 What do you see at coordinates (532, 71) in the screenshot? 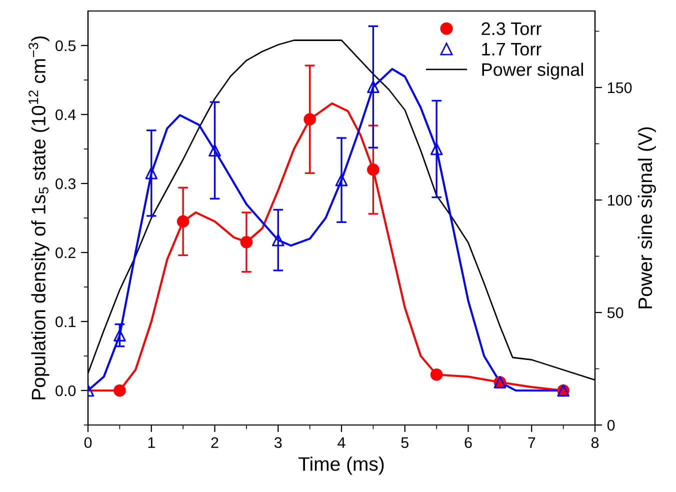
I see `legend-label: Power signal` at bounding box center [532, 71].